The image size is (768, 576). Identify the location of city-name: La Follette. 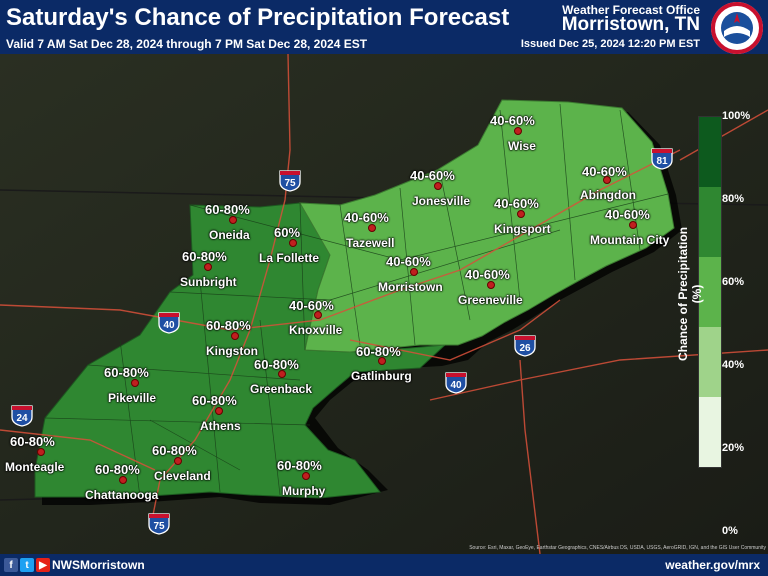
(289, 258).